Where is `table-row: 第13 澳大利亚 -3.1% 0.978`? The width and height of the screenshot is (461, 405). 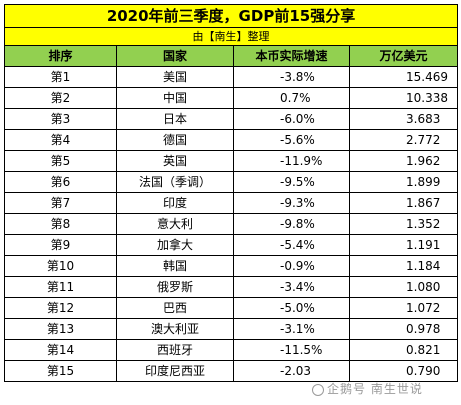 table-row: 第13 澳大利亚 -3.1% 0.978 is located at coordinates (231, 329).